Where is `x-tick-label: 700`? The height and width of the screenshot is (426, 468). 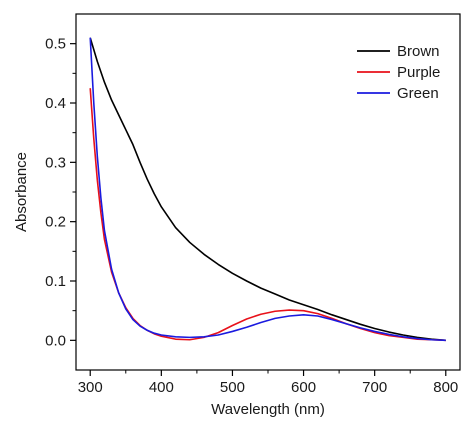 x-tick-label: 700 is located at coordinates (374, 387).